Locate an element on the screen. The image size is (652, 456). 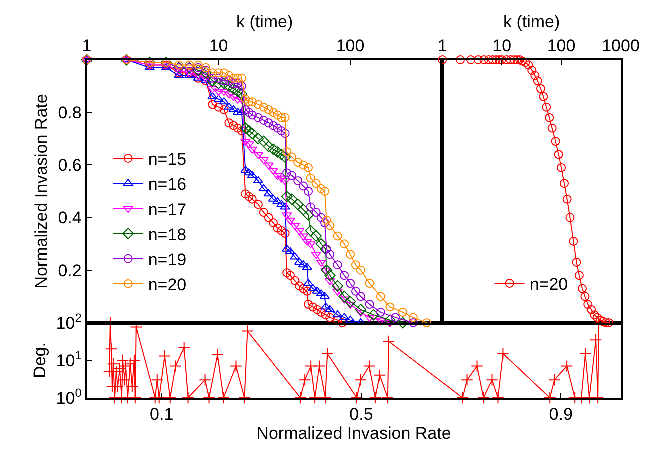
x-axis-title: Normalized Invasion Rate is located at coordinates (354, 434).